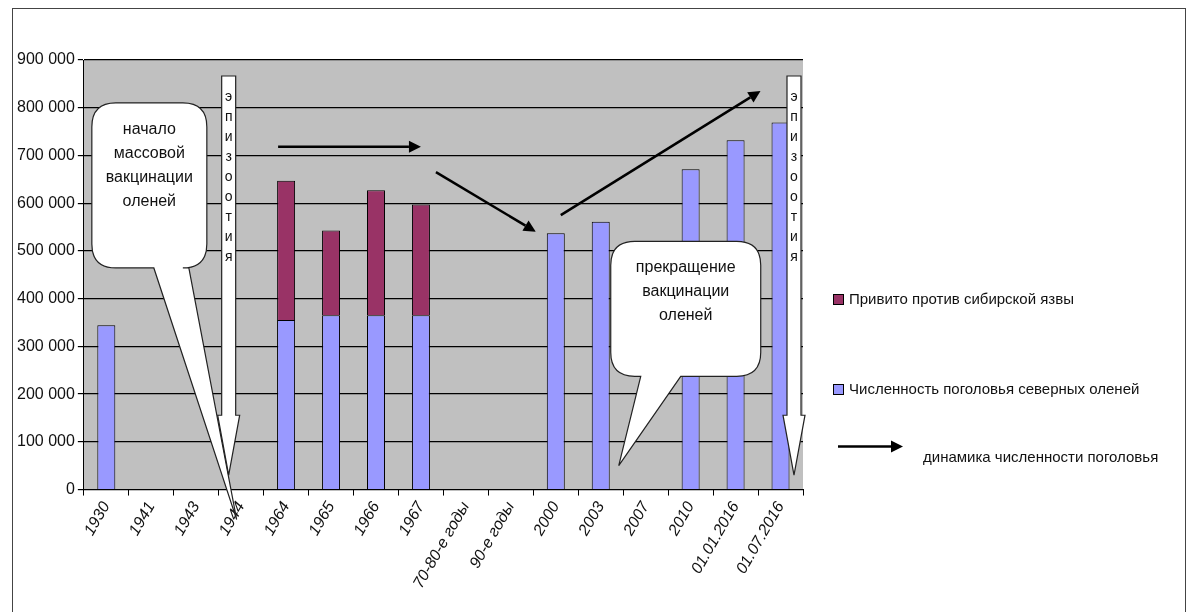 This screenshot has width=1198, height=615. What do you see at coordinates (45, 393) in the screenshot?
I see `y-tick-label: 200 000` at bounding box center [45, 393].